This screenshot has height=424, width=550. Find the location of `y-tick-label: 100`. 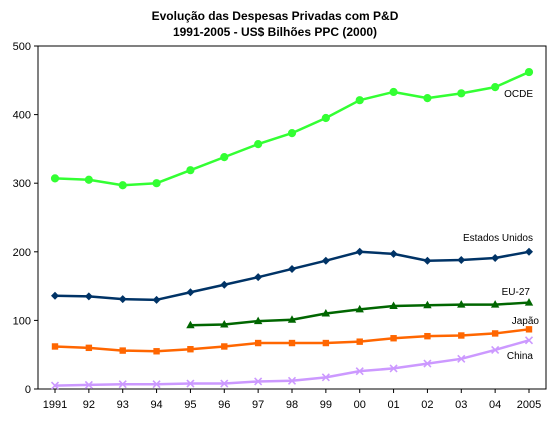

y-tick-label: 100 is located at coordinates (22, 321).